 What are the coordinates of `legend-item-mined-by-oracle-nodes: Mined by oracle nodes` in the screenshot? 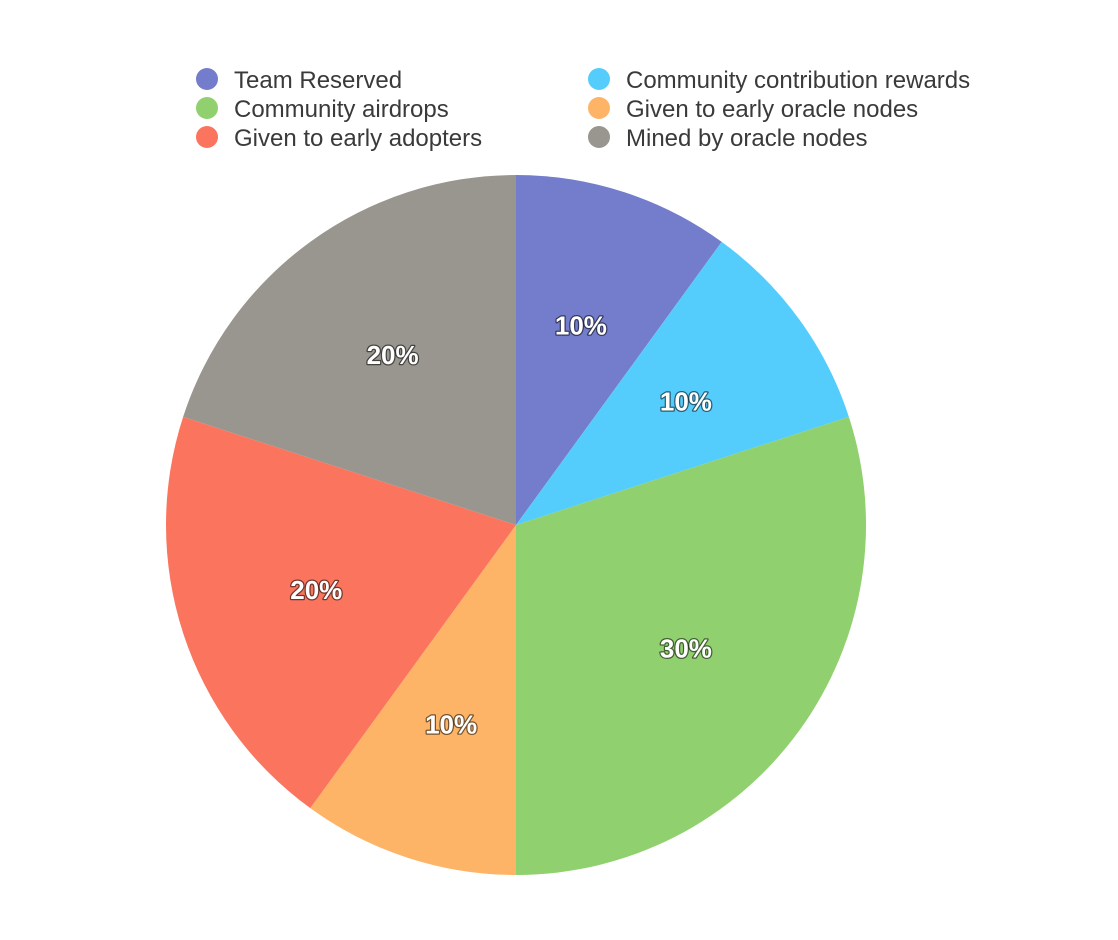 It's located at (727, 138).